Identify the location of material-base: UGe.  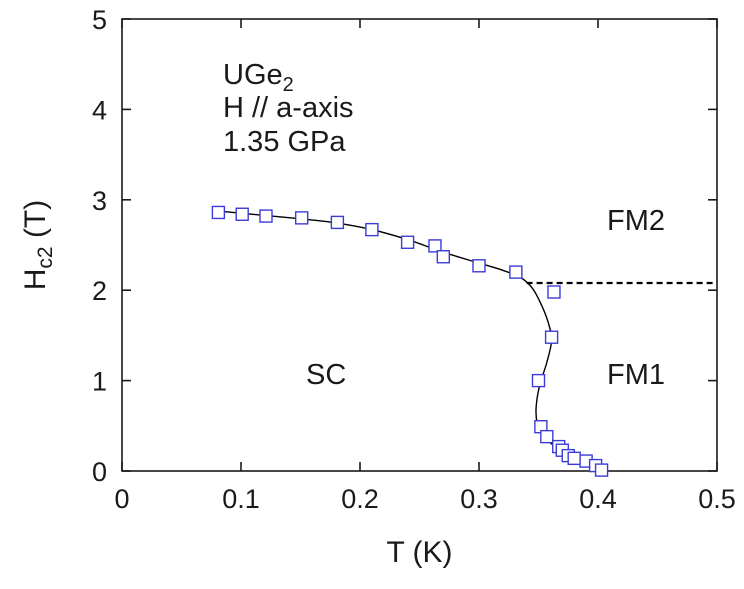
(253, 75).